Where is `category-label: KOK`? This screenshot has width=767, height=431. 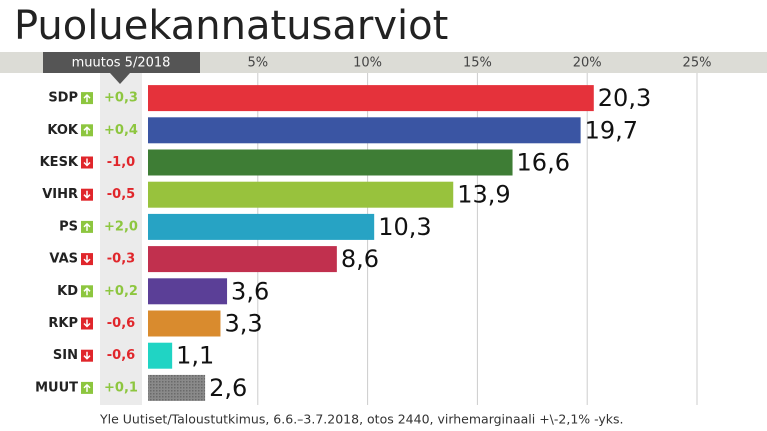
category-label: KOK is located at coordinates (63, 130).